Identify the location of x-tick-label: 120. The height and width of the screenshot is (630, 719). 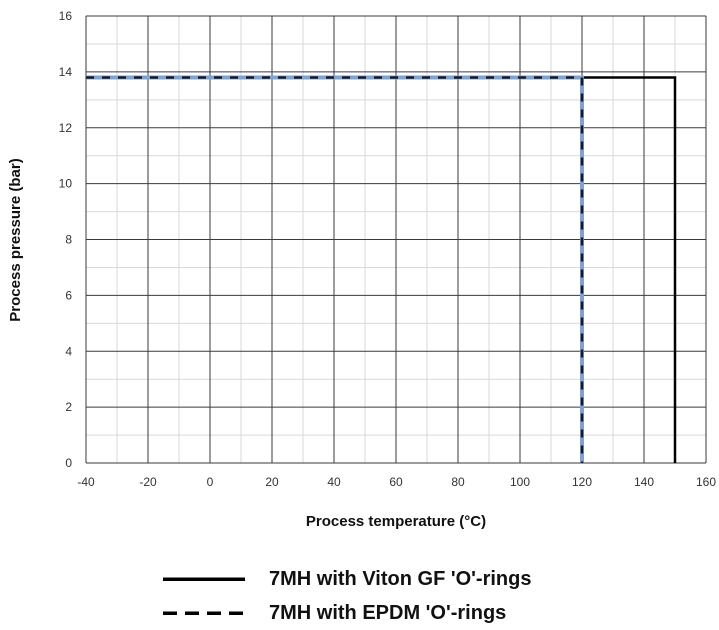
(582, 482).